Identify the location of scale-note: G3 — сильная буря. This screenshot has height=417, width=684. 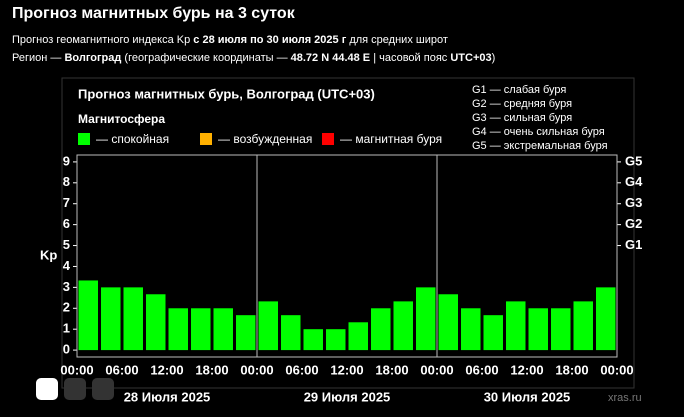
(522, 118).